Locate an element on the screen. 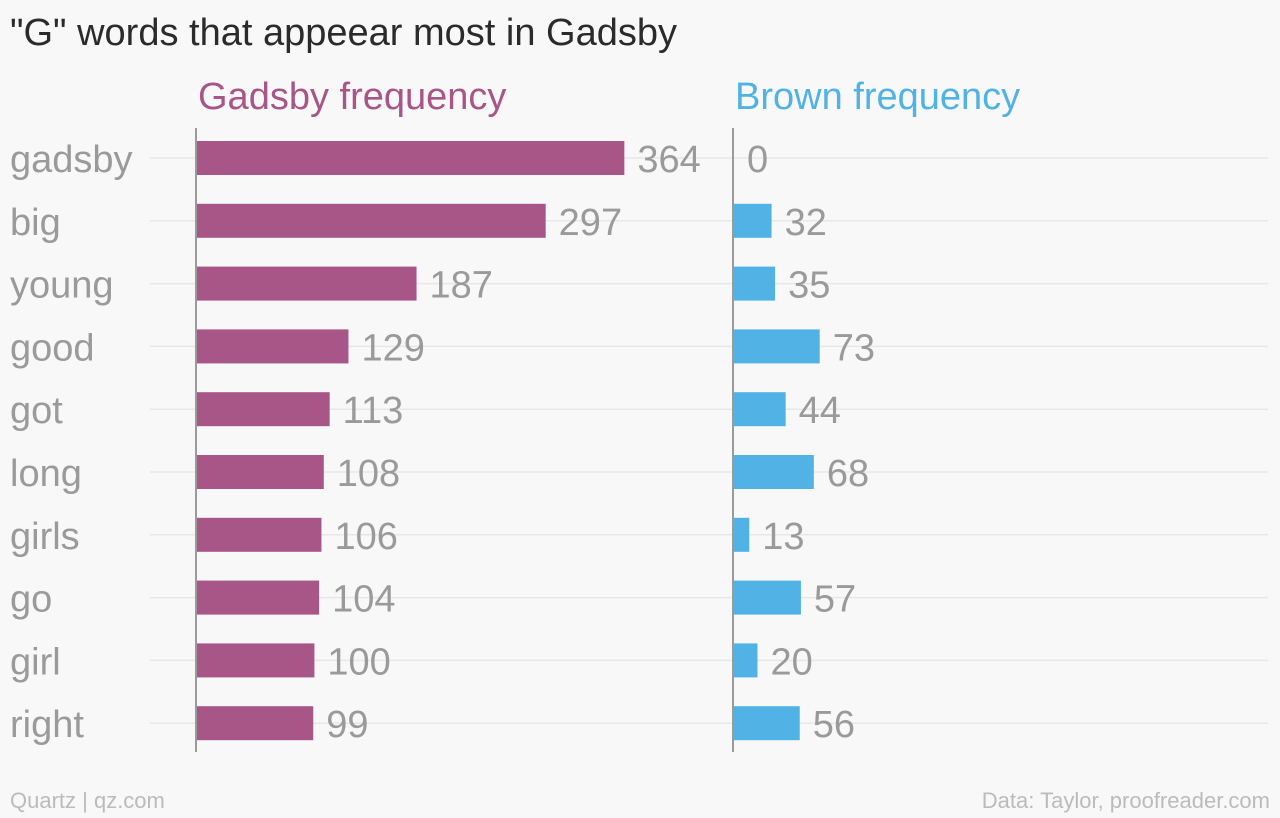 The image size is (1280, 818). data-label-gadsby: 106 is located at coordinates (365, 537).